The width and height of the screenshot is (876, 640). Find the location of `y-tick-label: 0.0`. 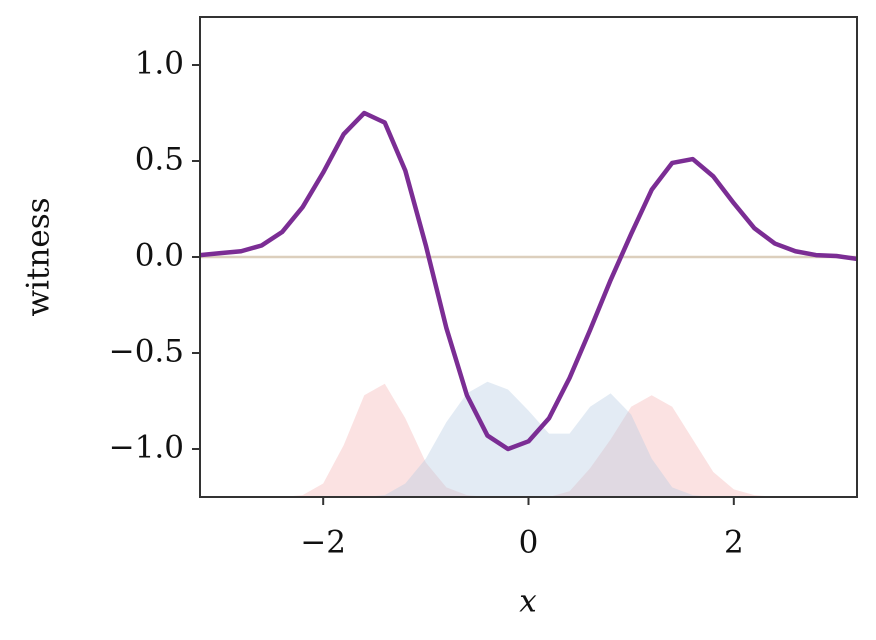

y-tick-label: 0.0 is located at coordinates (159, 256).